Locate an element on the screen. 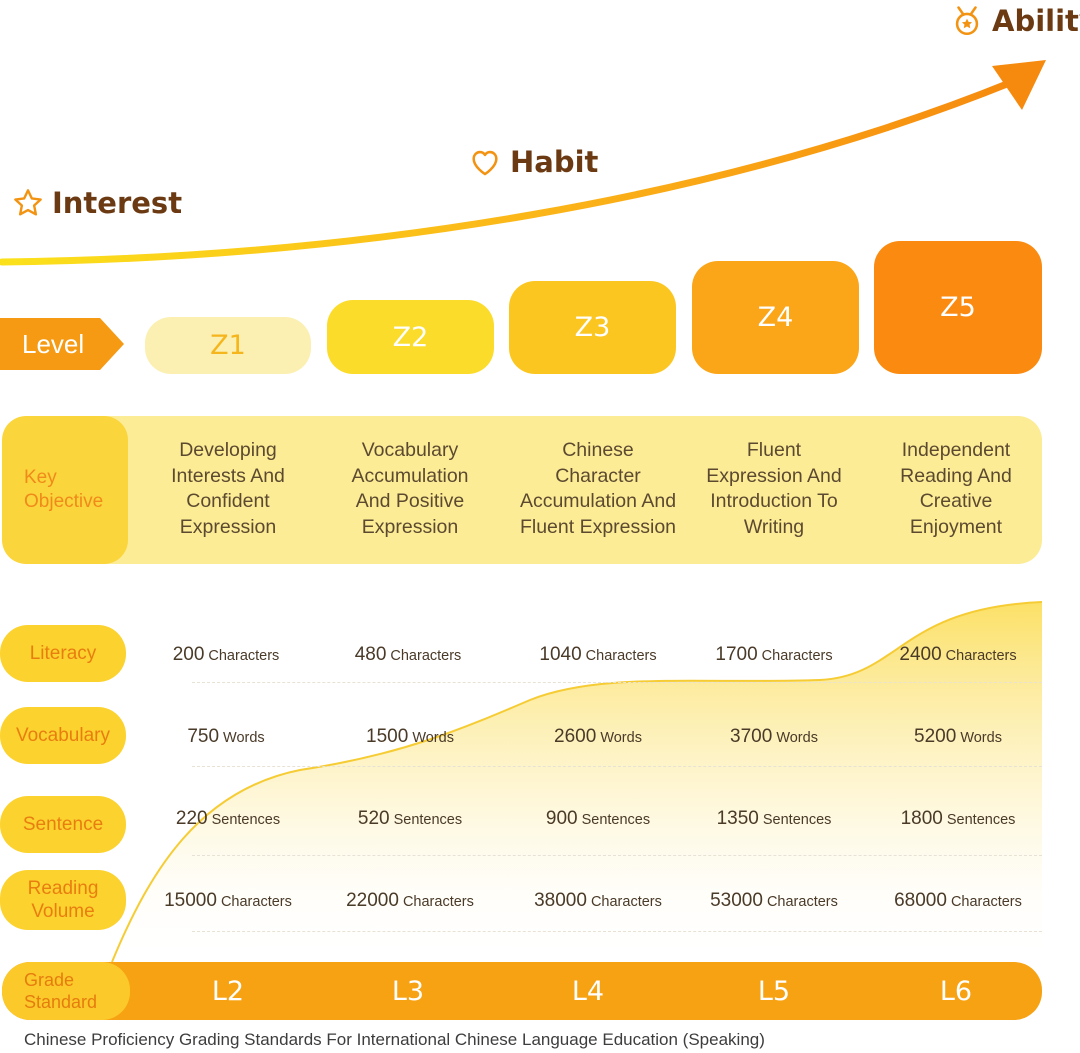 The width and height of the screenshot is (1080, 1053). star-icon is located at coordinates (28, 202).